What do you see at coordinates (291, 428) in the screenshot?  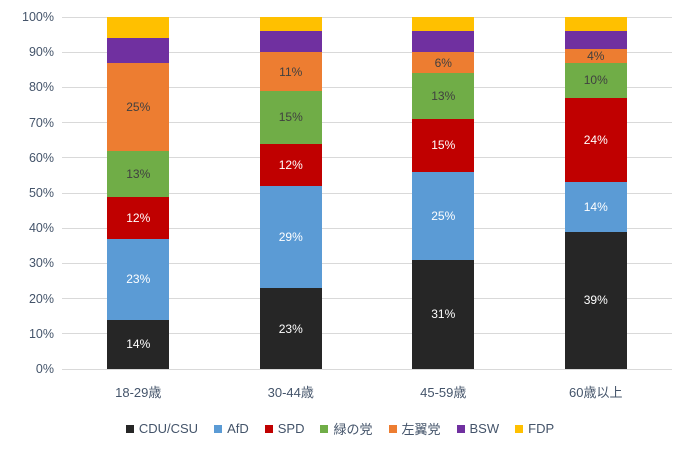 I see `legend-label: SPD` at bounding box center [291, 428].